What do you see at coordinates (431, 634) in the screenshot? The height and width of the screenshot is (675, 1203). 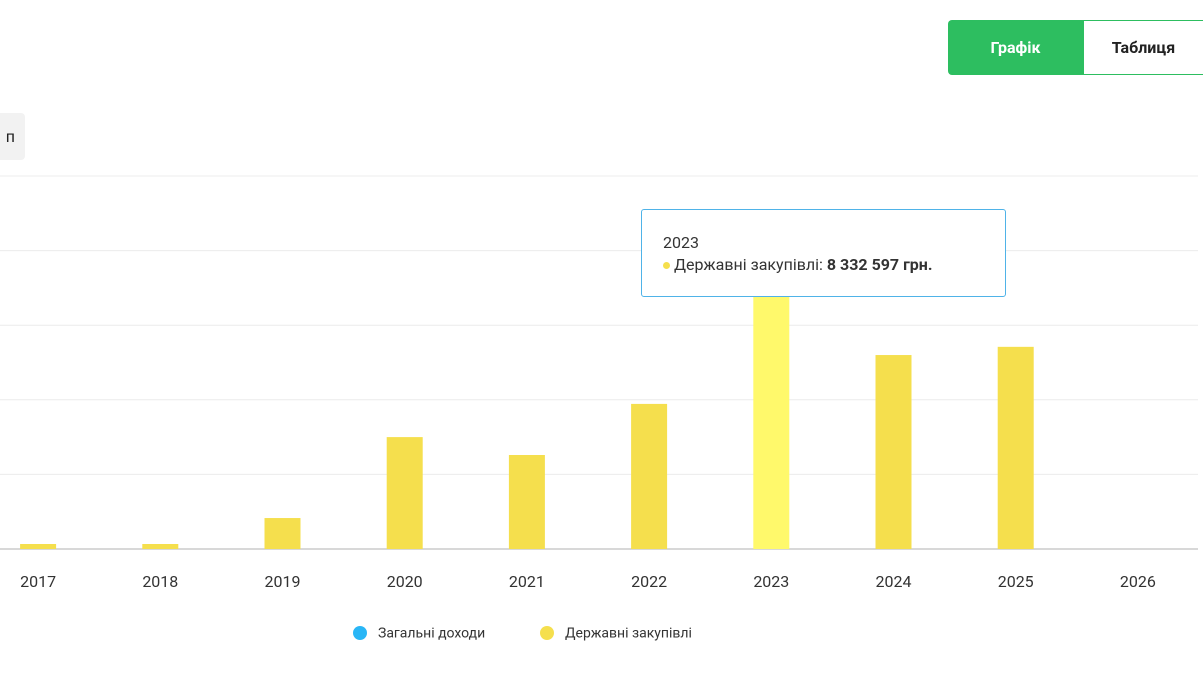 I see `legend-label: Загальні доходи` at bounding box center [431, 634].